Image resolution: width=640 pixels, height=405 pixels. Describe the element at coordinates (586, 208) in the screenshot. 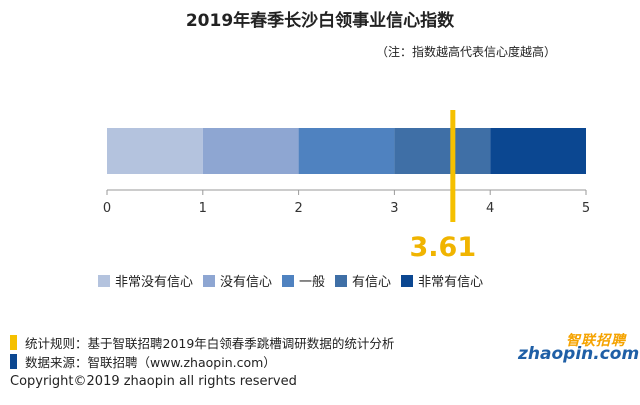

I see `x-tick-label: 5` at that location.